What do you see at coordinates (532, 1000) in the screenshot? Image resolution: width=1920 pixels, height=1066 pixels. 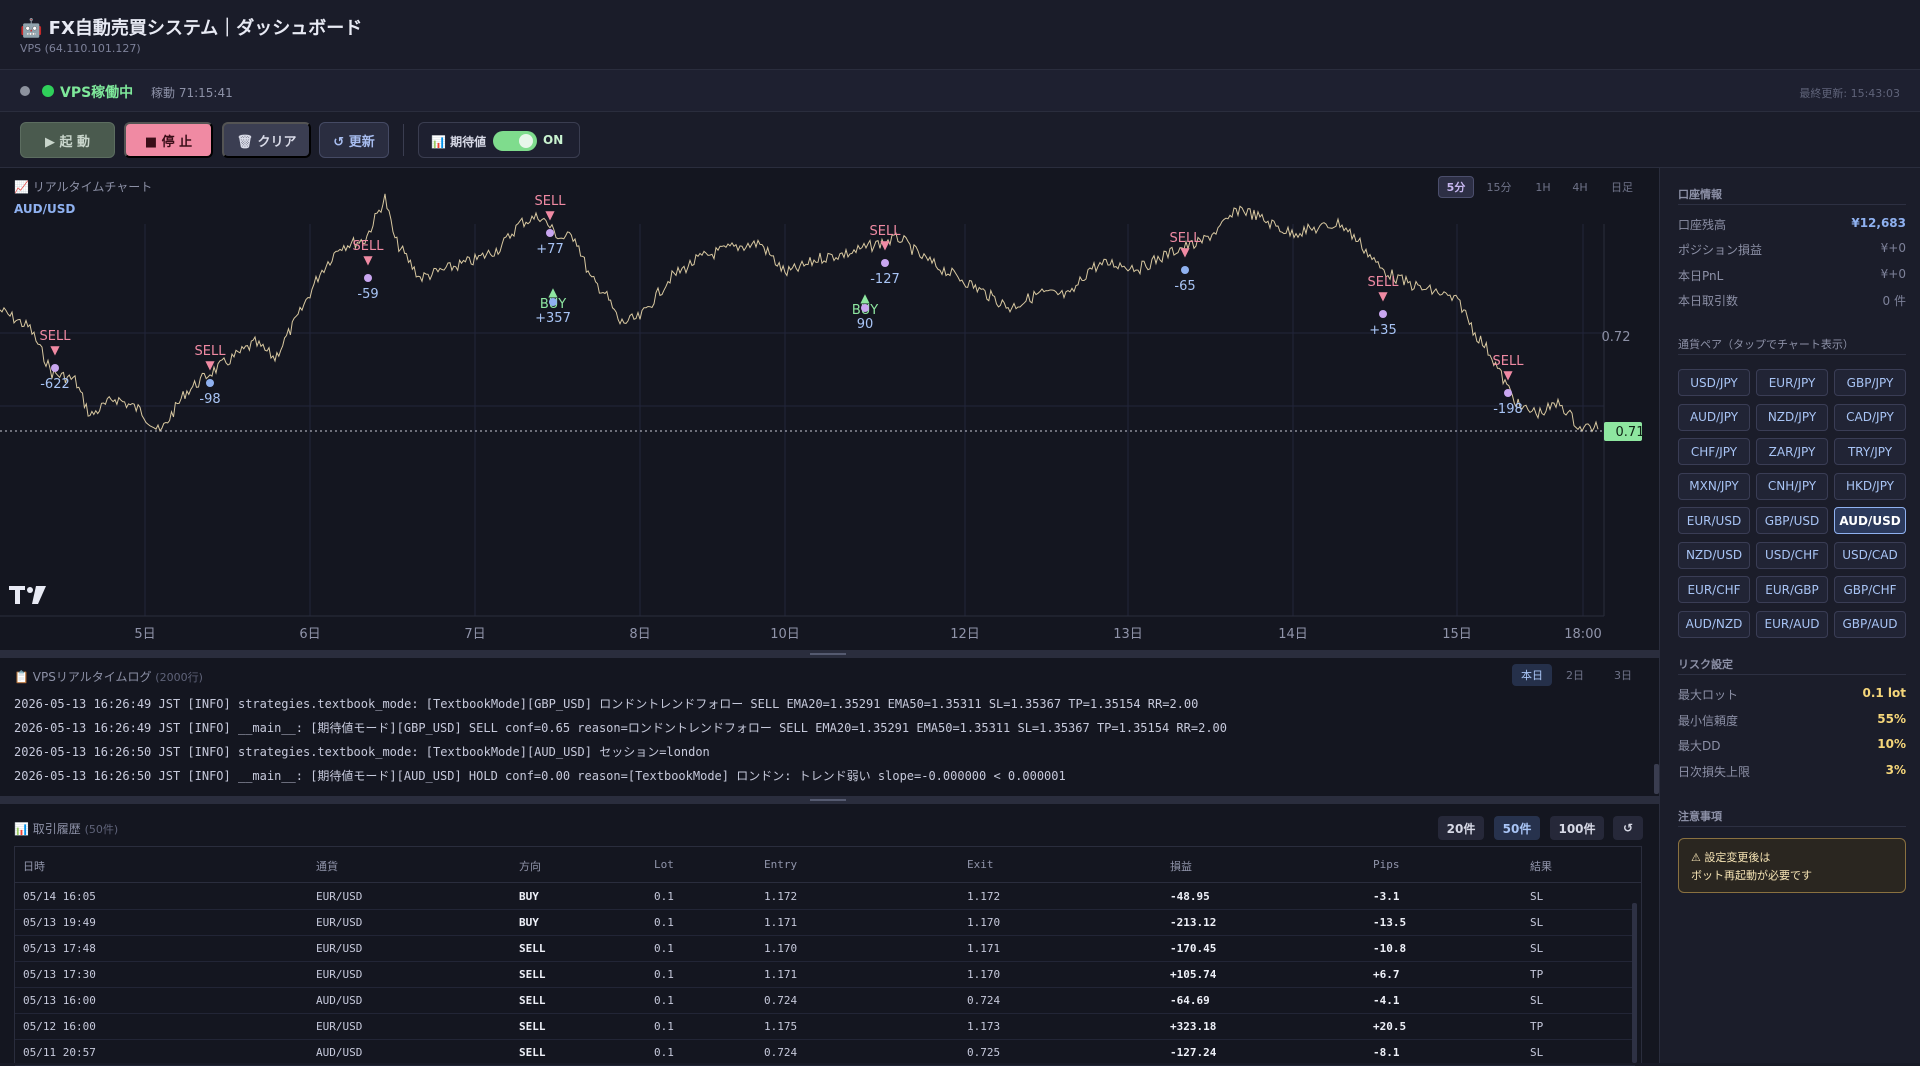 I see `cell-direction: SELL` at bounding box center [532, 1000].